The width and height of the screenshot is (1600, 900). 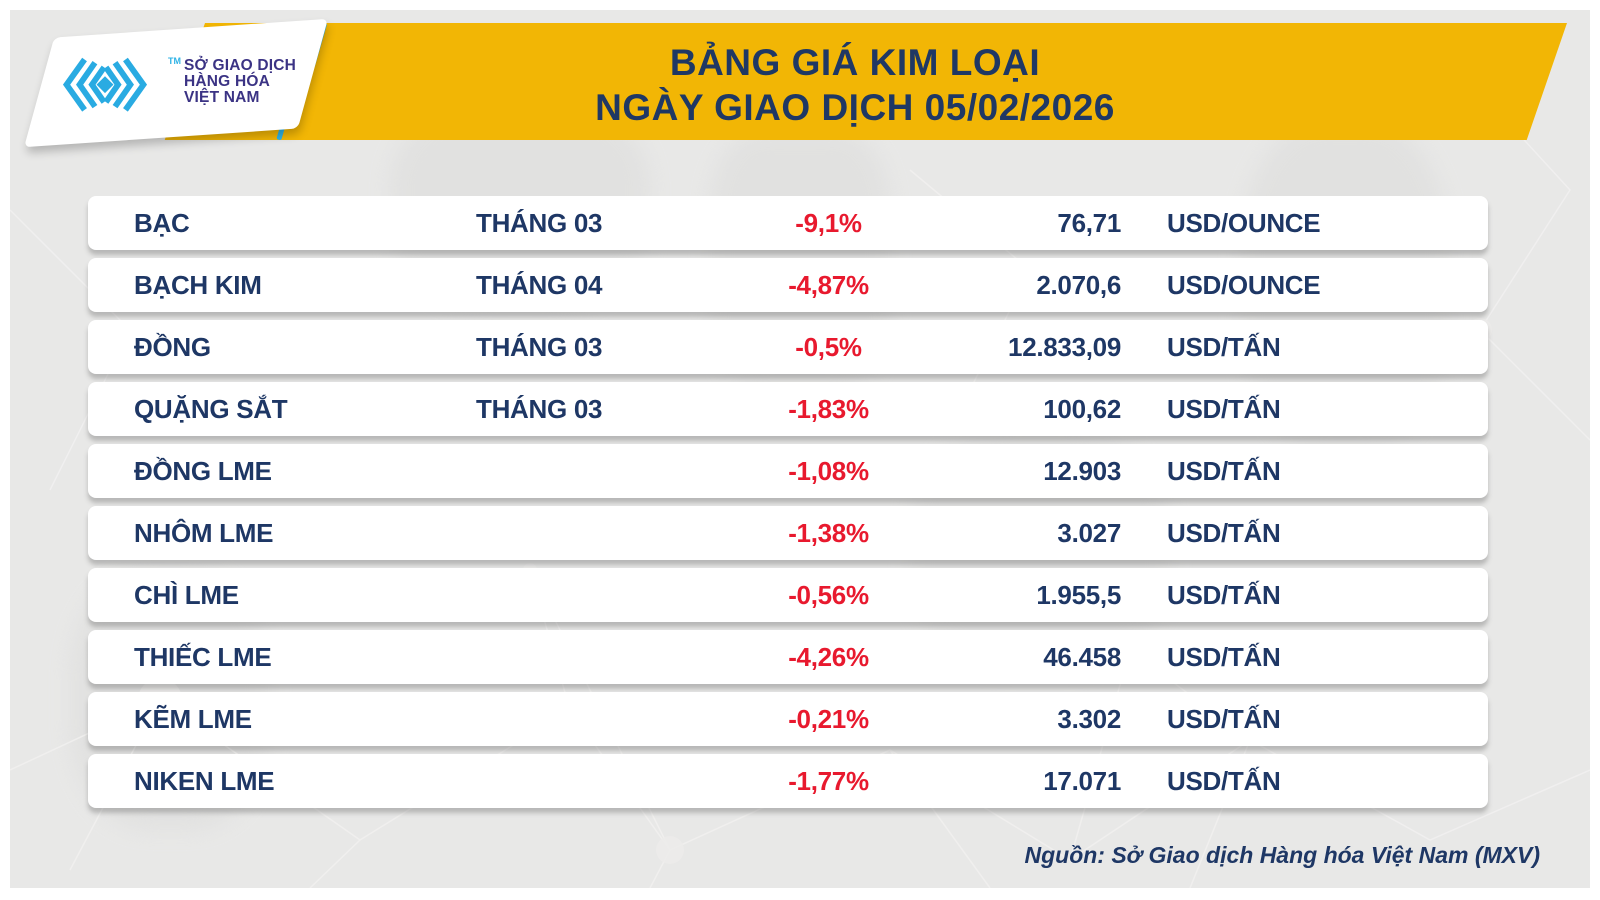 What do you see at coordinates (539, 284) in the screenshot?
I see `contract-month: THÁNG 04` at bounding box center [539, 284].